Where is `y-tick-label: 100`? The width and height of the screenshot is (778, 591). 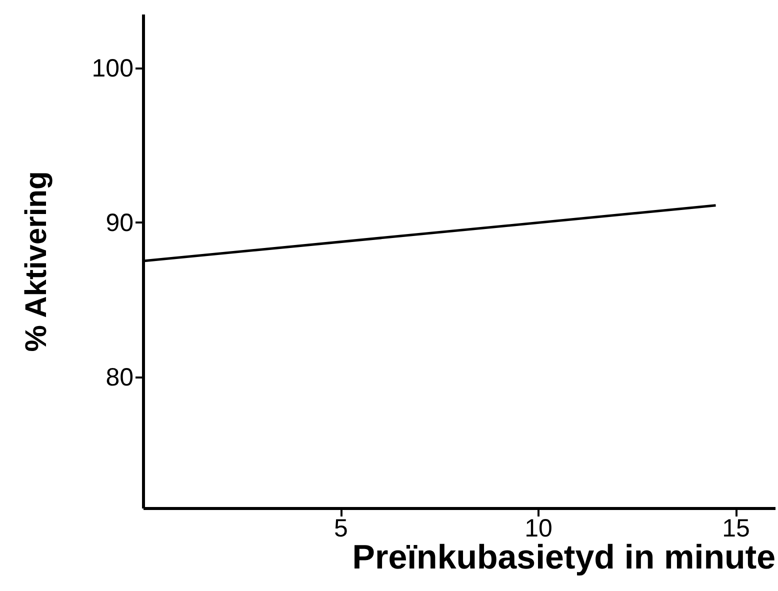 y-tick-label: 100 is located at coordinates (113, 68).